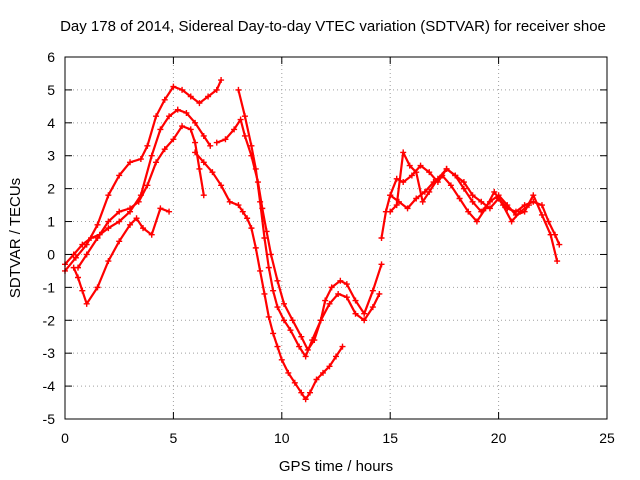  Describe the element at coordinates (49, 320) in the screenshot. I see `y-tick-label: -2` at that location.